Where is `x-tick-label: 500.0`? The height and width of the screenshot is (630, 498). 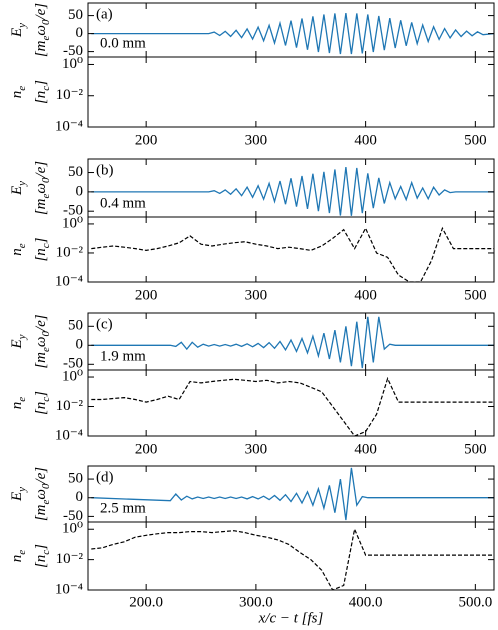
x-tick-label: 500.0 is located at coordinates (475, 602).